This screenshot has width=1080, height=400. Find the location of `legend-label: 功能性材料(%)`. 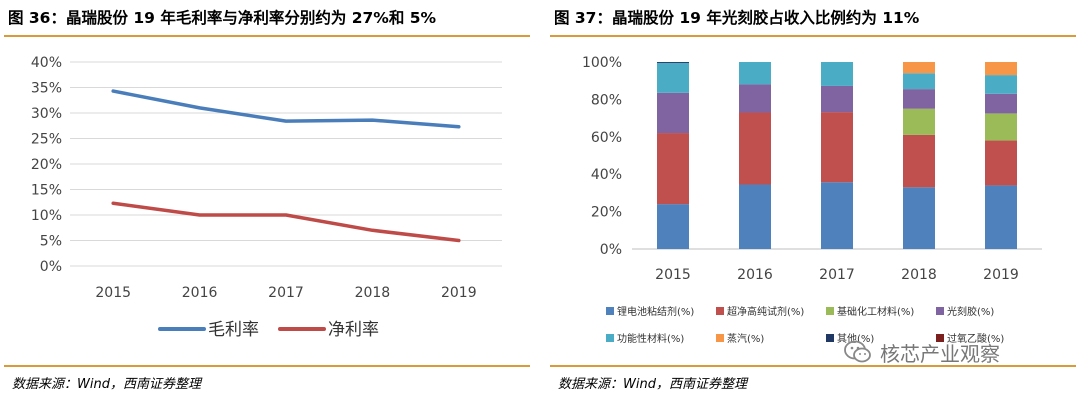

legend-label: 功能性材料(%) is located at coordinates (650, 338).